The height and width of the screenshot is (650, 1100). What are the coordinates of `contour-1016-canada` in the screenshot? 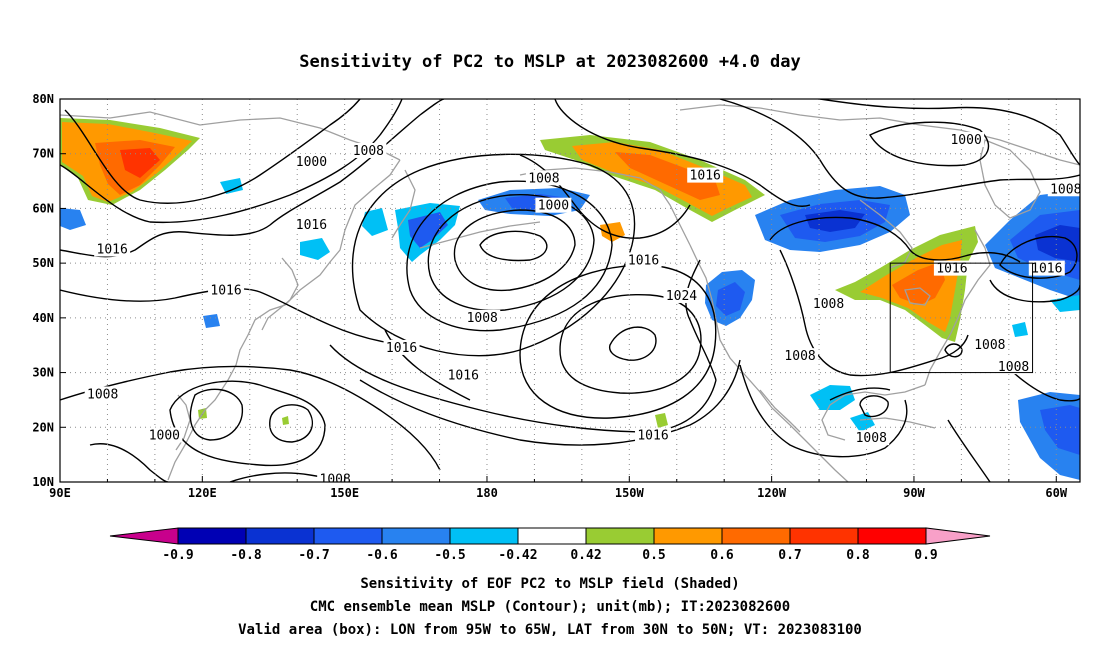 It's located at (895, 239).